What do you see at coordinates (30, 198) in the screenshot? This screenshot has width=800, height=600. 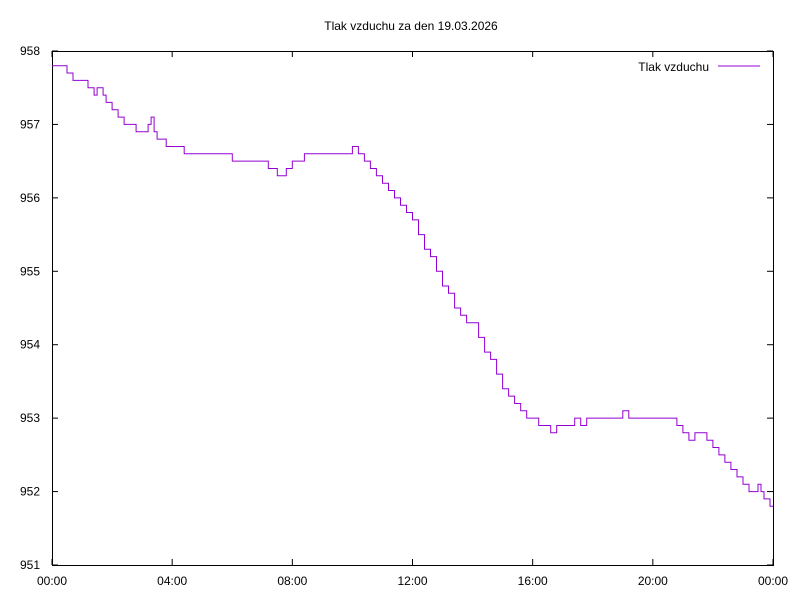 I see `y-tick-label: 956` at bounding box center [30, 198].